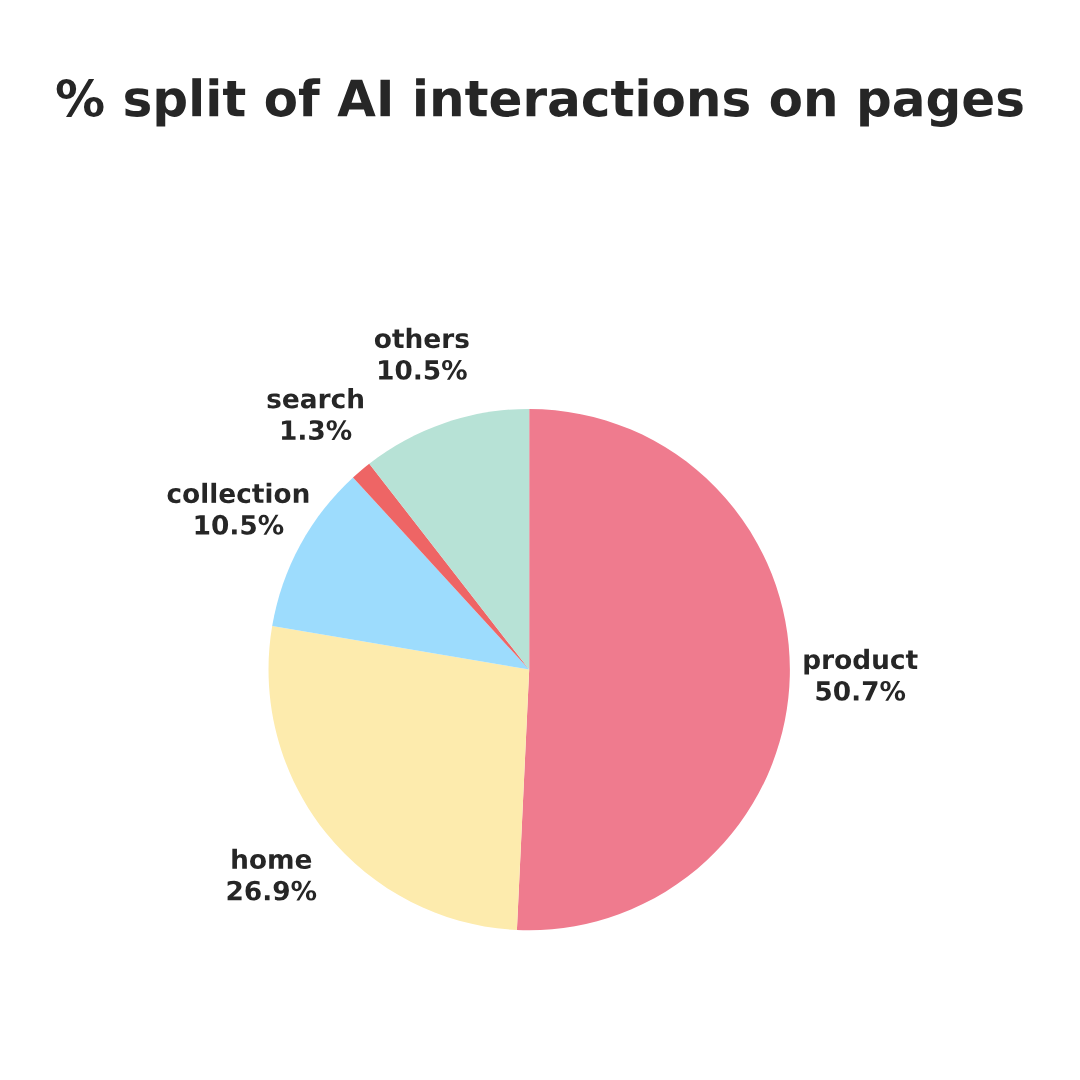 The width and height of the screenshot is (1080, 1080). Describe the element at coordinates (861, 690) in the screenshot. I see `data-label: 50.7%` at that location.